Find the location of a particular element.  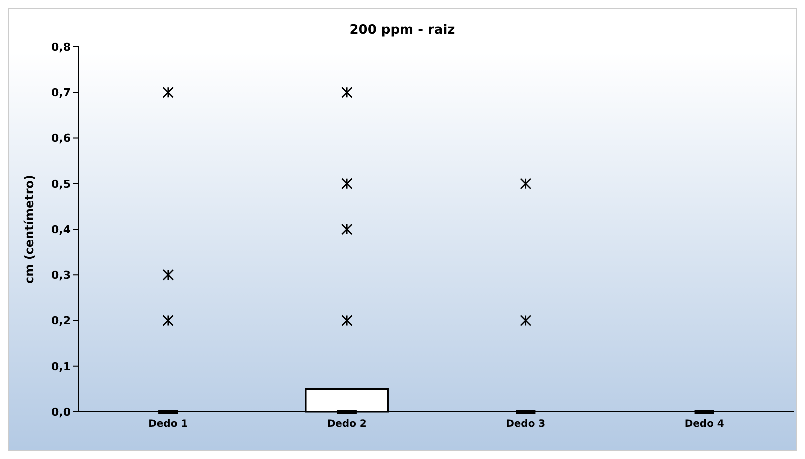

y-tick-label: 0,1 is located at coordinates (61, 367).